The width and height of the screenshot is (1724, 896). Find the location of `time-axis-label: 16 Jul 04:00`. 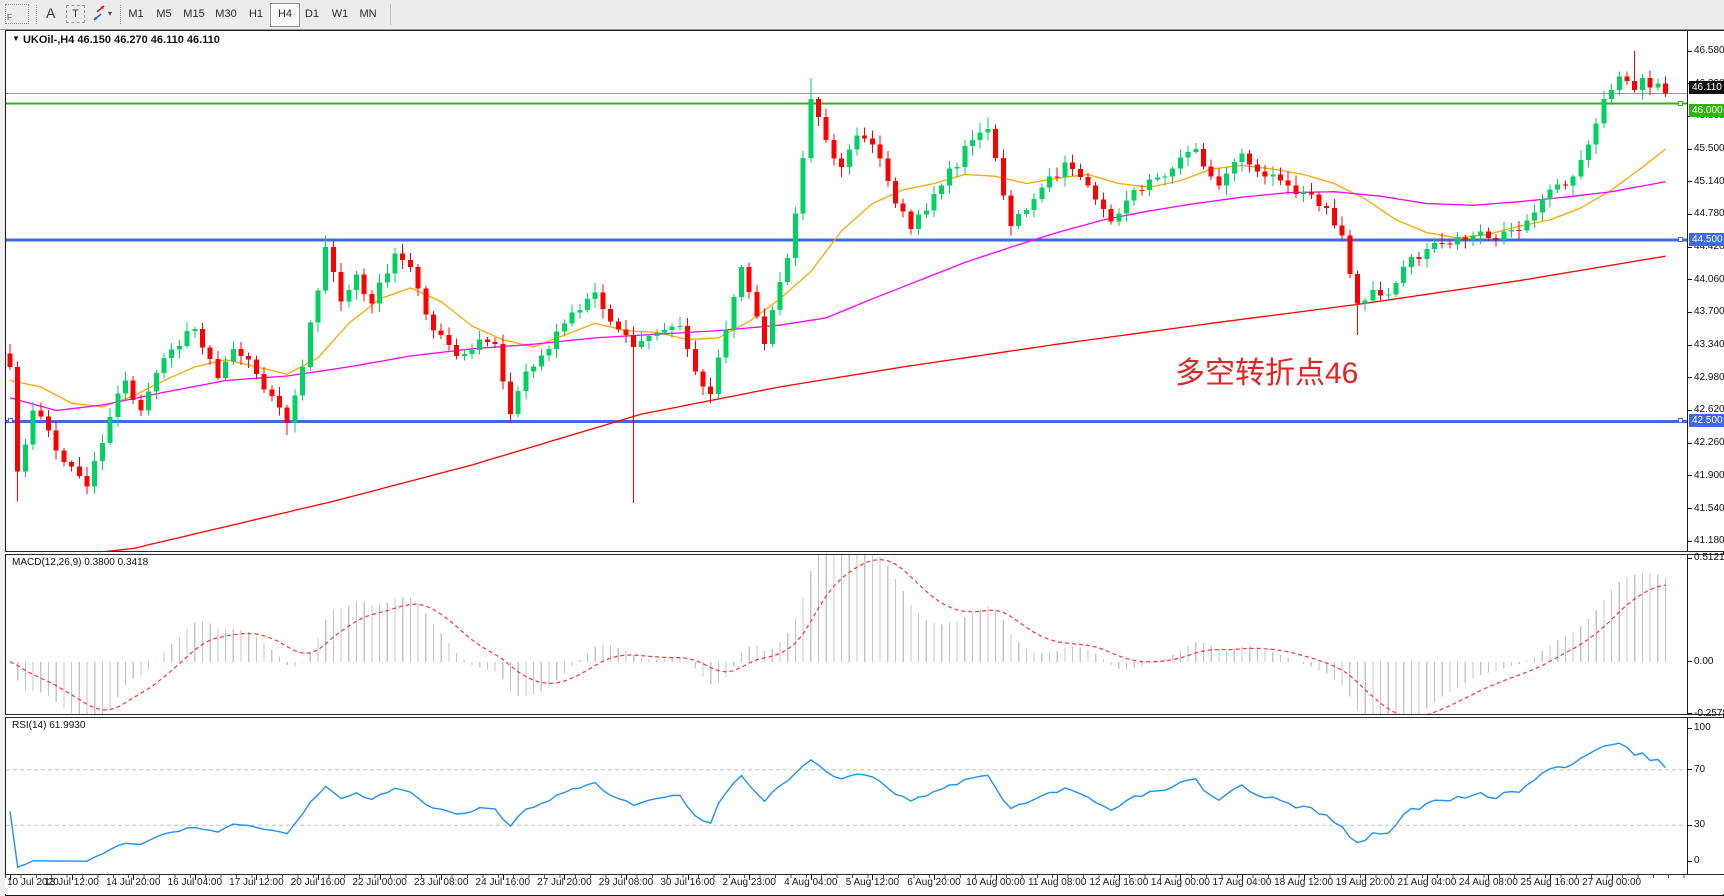

time-axis-label: 16 Jul 04:00 is located at coordinates (195, 882).